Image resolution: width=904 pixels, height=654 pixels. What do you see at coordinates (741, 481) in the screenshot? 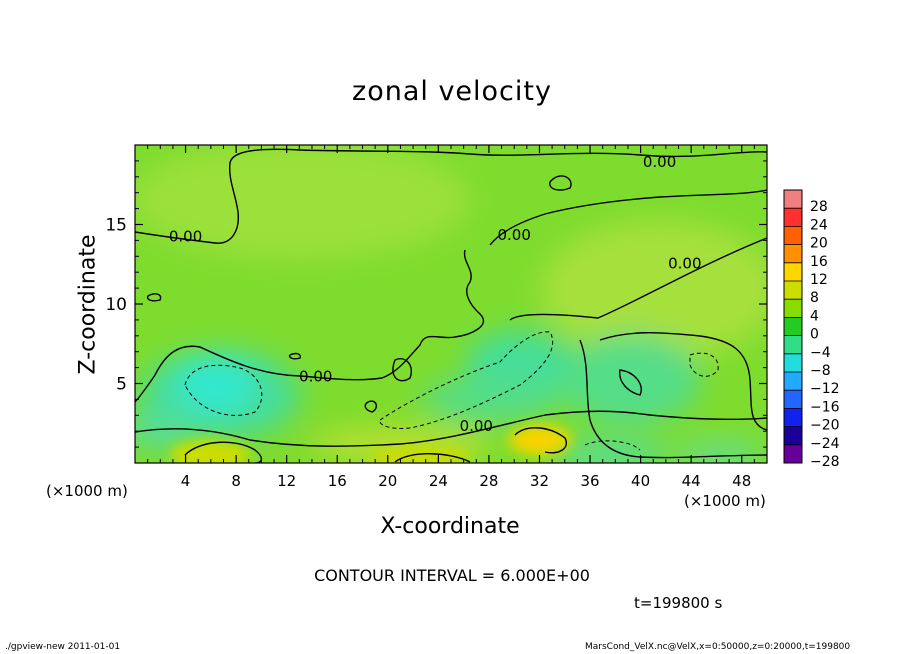
I see `x-tick-label: 48` at bounding box center [741, 481].